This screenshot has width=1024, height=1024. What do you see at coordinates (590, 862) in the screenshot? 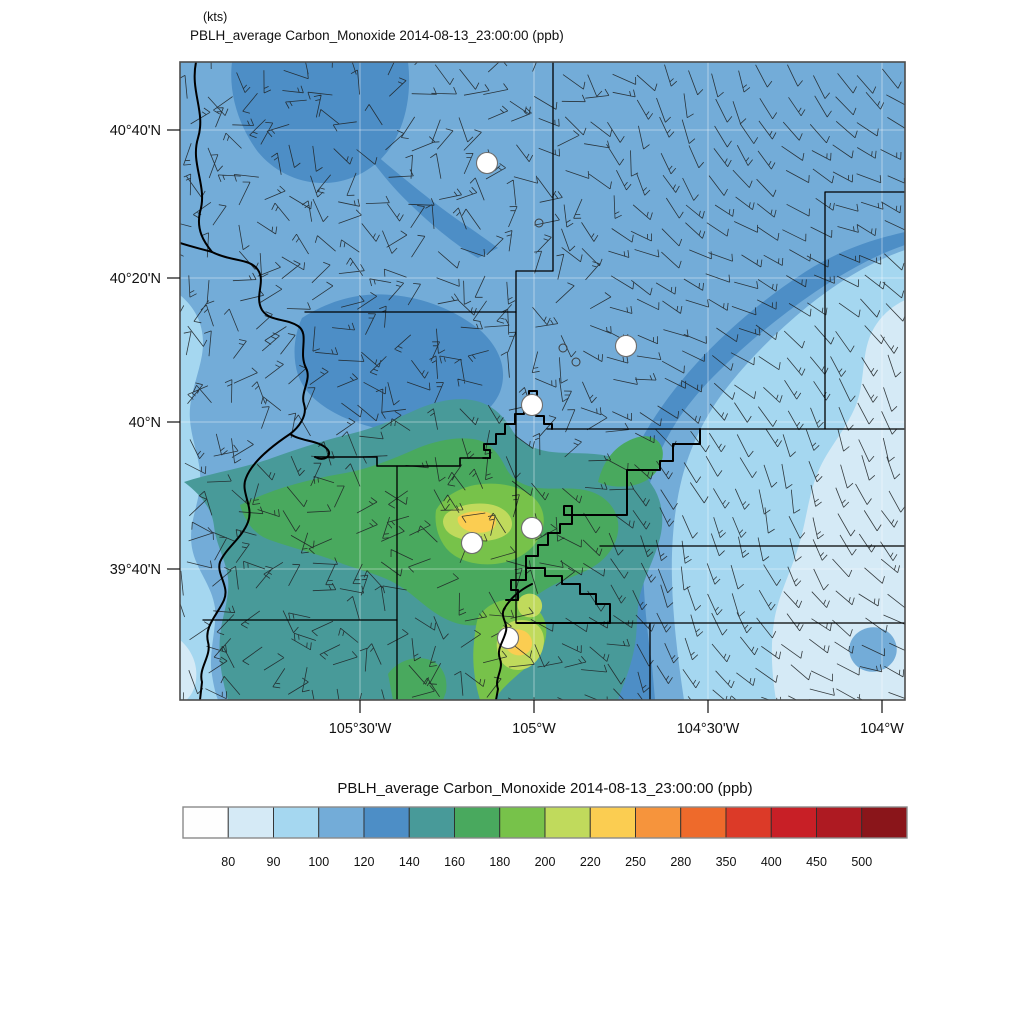
I see `colorbar-tick-label: 220` at bounding box center [590, 862].